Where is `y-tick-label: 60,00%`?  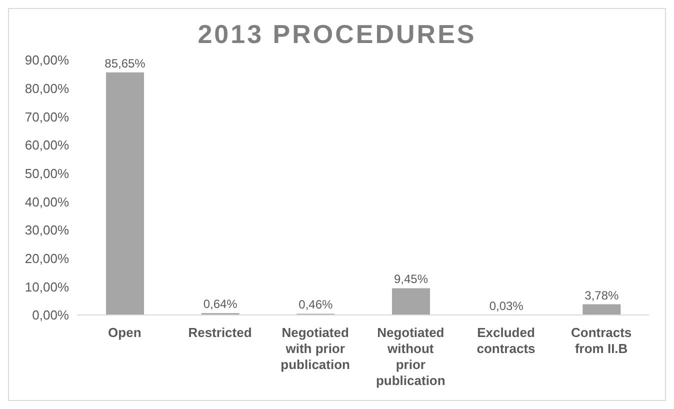 y-tick-label: 60,00% is located at coordinates (47, 145).